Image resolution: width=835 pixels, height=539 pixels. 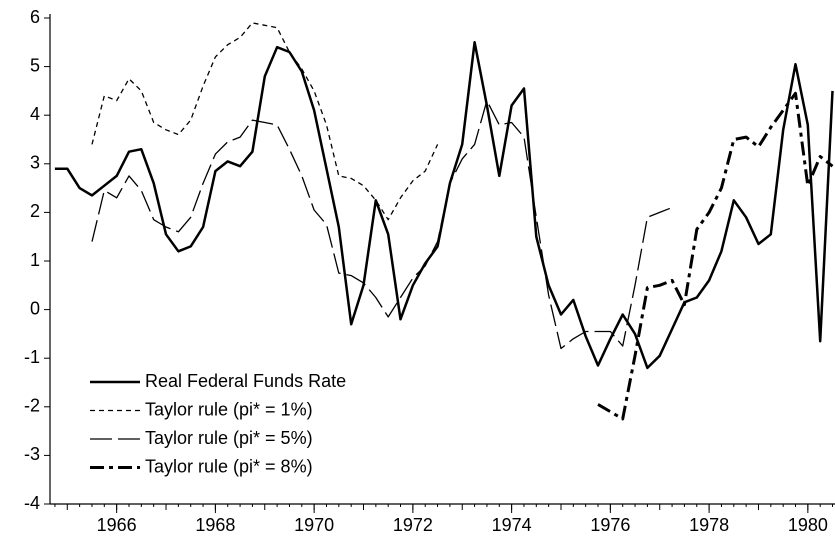 What do you see at coordinates (35, 260) in the screenshot?
I see `y-tick-label: 1` at bounding box center [35, 260].